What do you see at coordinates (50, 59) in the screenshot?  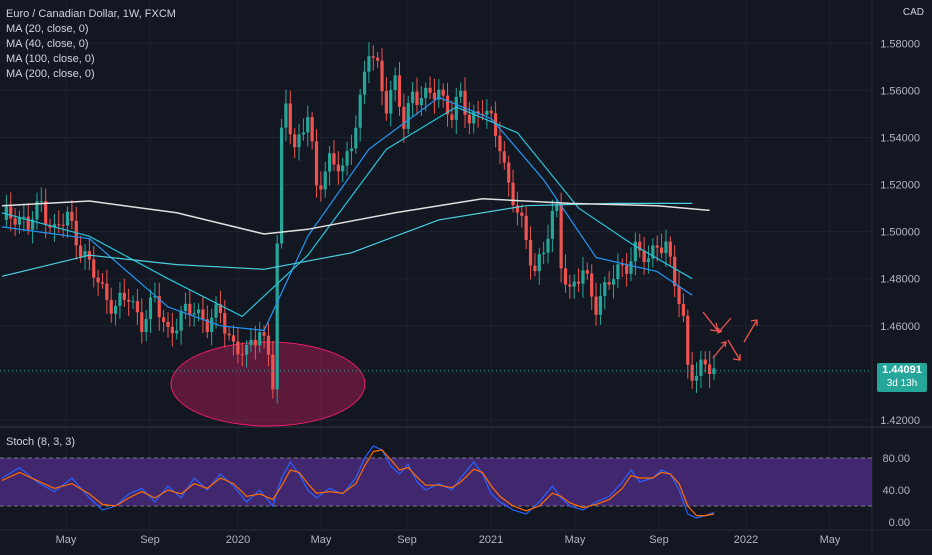 I see `ma100-legend: MA (100, close, 0)` at bounding box center [50, 59].